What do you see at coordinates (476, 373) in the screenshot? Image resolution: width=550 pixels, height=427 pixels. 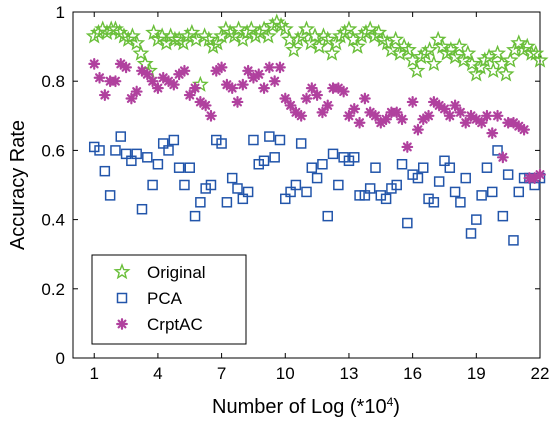 I see `x-tick-label: 19` at bounding box center [476, 373].